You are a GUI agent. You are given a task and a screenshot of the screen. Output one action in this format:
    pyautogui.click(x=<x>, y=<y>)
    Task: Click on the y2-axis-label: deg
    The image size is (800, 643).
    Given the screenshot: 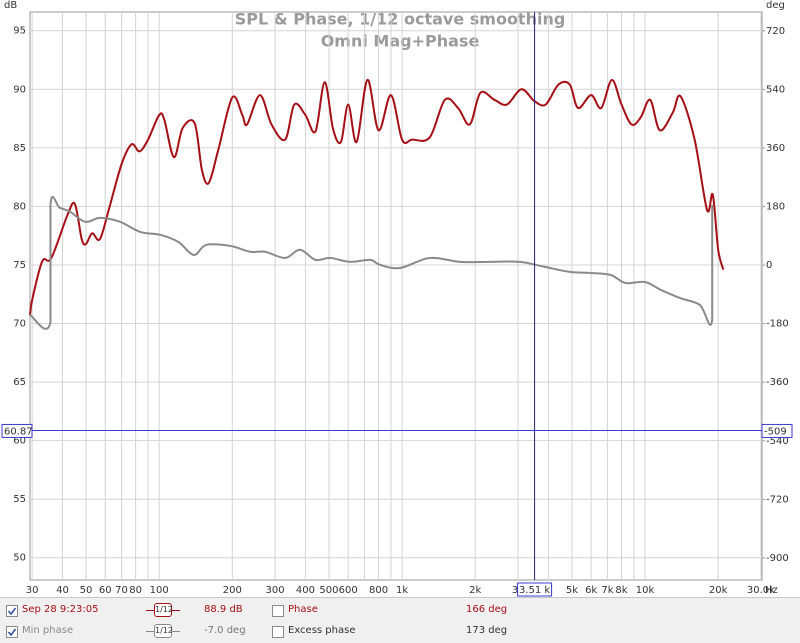 What is the action you would take?
    pyautogui.click(x=775, y=5)
    